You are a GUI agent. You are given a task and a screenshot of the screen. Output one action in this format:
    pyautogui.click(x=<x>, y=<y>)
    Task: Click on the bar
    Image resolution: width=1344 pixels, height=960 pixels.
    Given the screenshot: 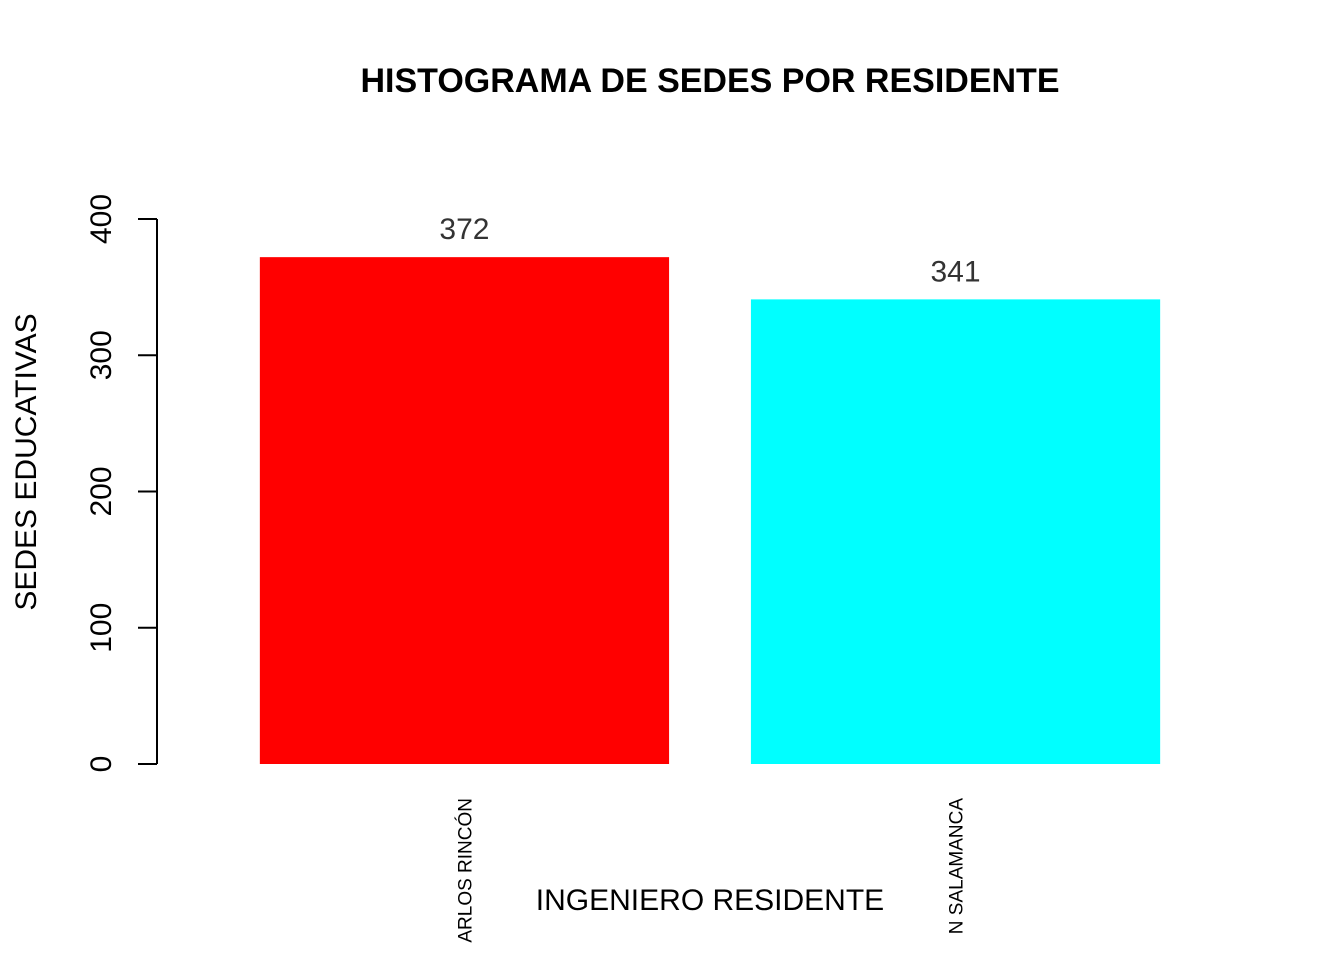 What is the action you would take?
    pyautogui.click(x=955, y=531)
    